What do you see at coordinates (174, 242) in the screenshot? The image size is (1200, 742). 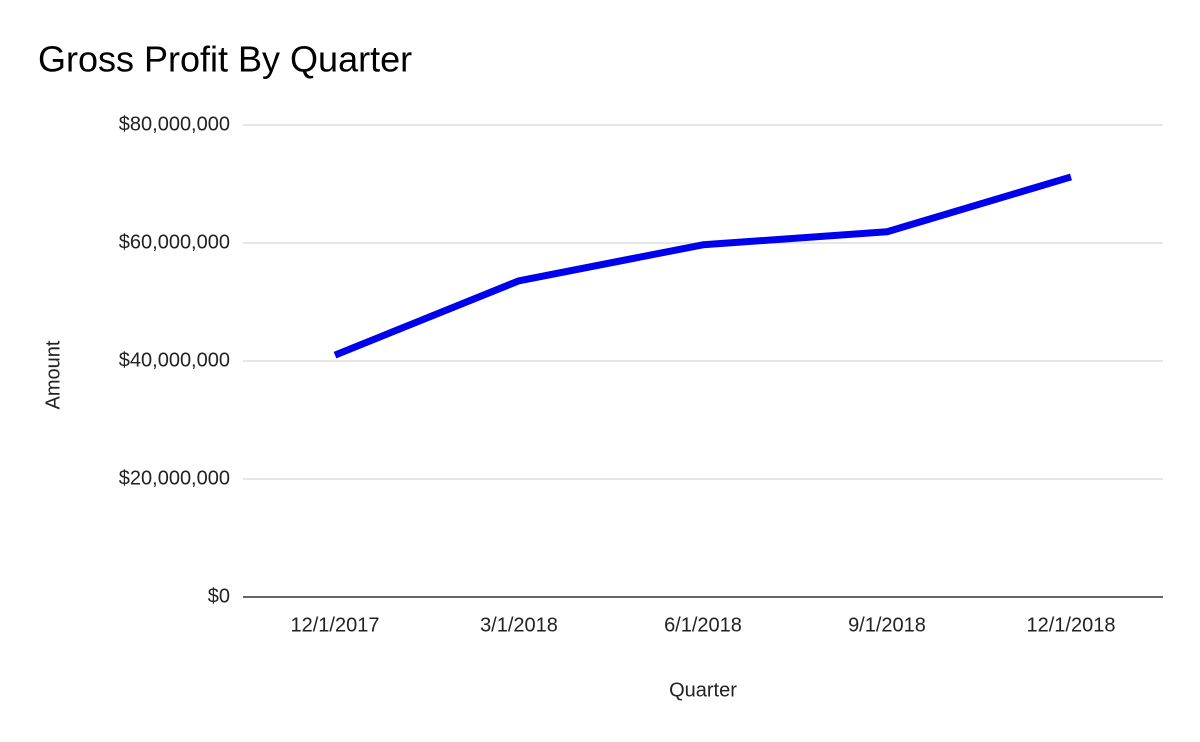 I see `y-tick-label: $60,000,000` at bounding box center [174, 242].